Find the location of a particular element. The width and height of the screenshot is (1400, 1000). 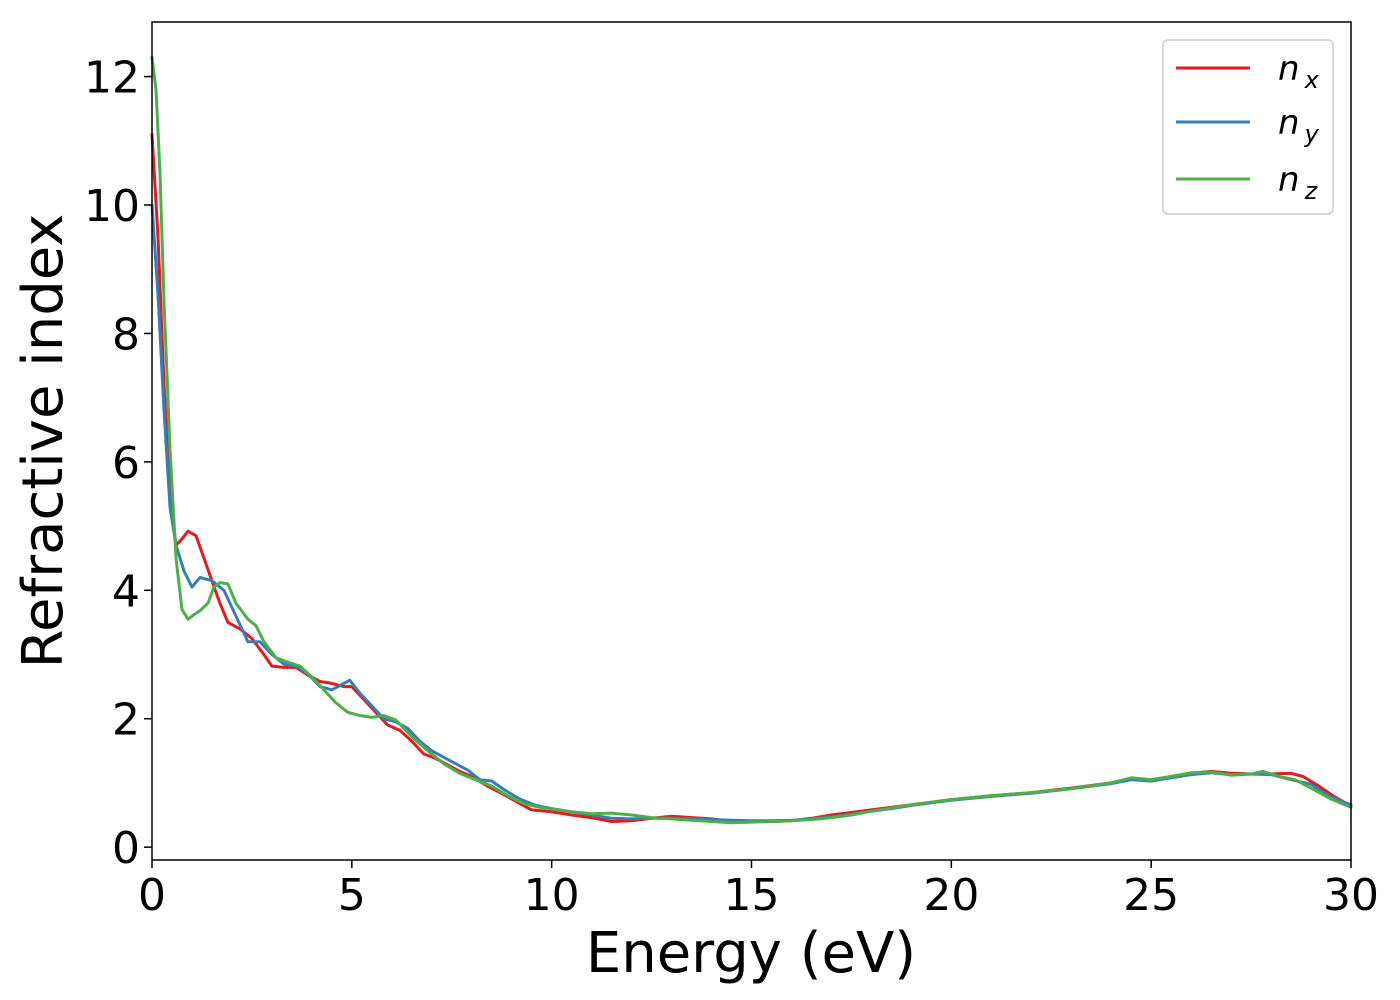

legend-label-ny-base: n is located at coordinates (1289, 123).